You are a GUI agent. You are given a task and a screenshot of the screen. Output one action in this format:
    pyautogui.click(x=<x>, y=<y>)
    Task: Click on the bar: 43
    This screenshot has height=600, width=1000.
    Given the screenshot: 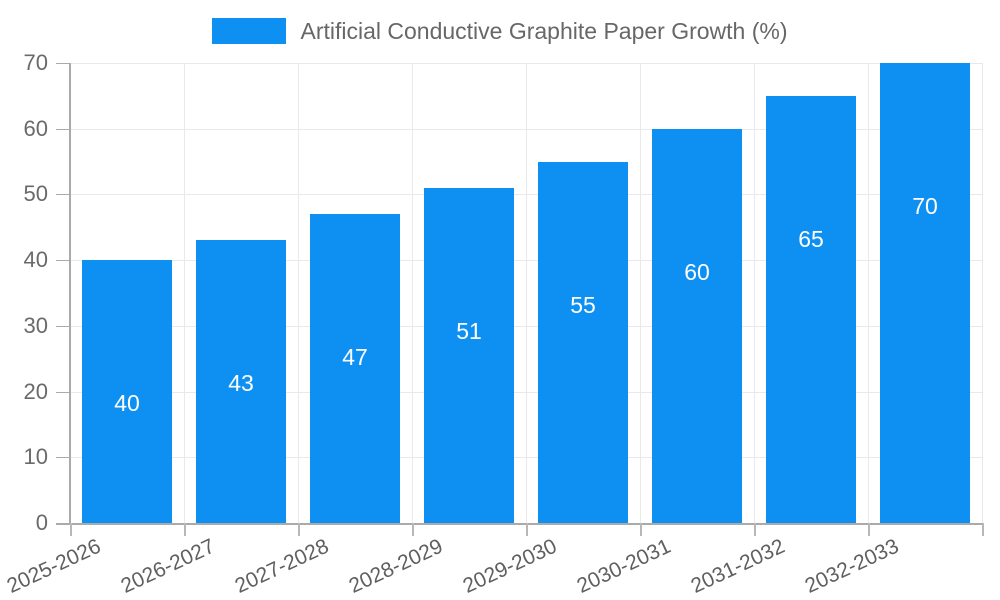 What is the action you would take?
    pyautogui.click(x=241, y=381)
    